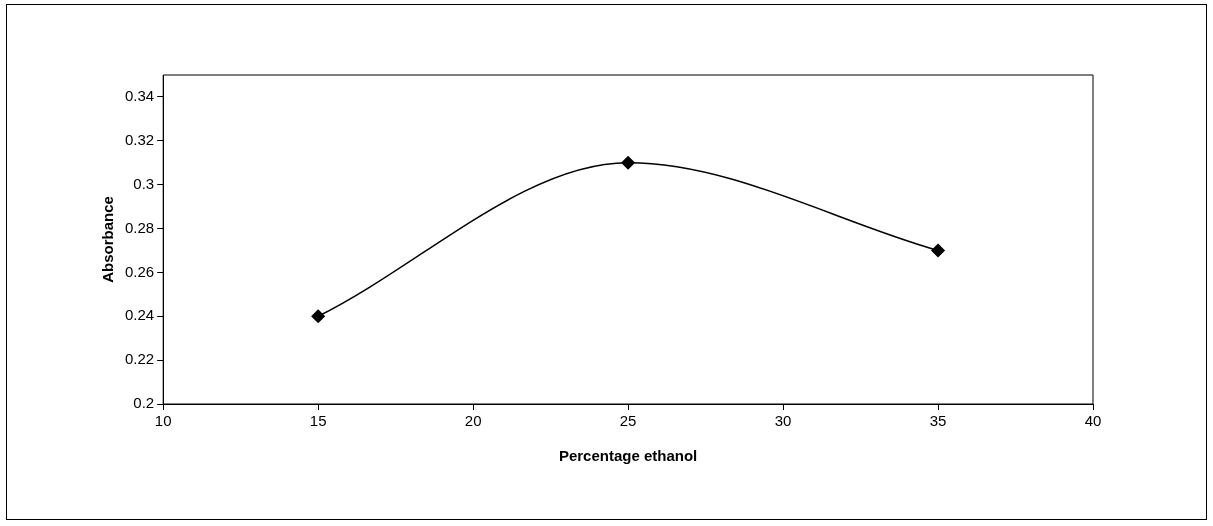  What do you see at coordinates (473, 421) in the screenshot?
I see `x-tick-label: 20` at bounding box center [473, 421].